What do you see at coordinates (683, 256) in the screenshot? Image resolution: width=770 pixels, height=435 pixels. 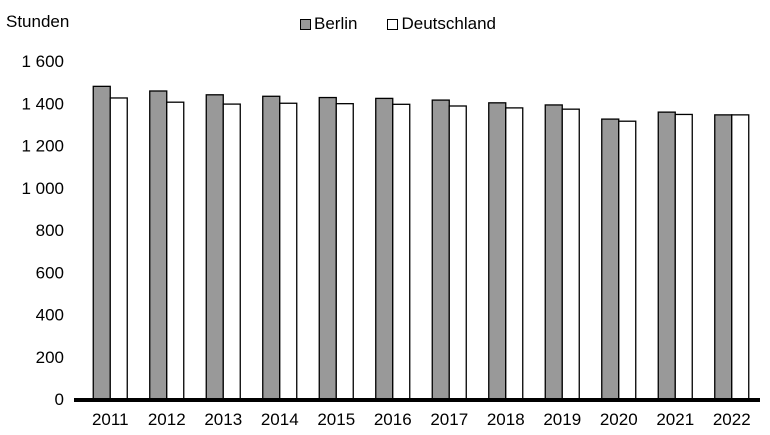 I see `bar-deutschland-2021` at bounding box center [683, 256].